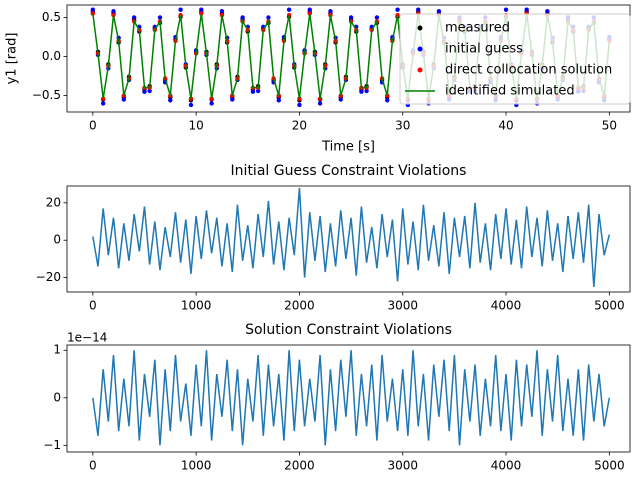 The width and height of the screenshot is (640, 480). Describe the element at coordinates (510, 91) in the screenshot. I see `legend-label: identified simulated` at that location.